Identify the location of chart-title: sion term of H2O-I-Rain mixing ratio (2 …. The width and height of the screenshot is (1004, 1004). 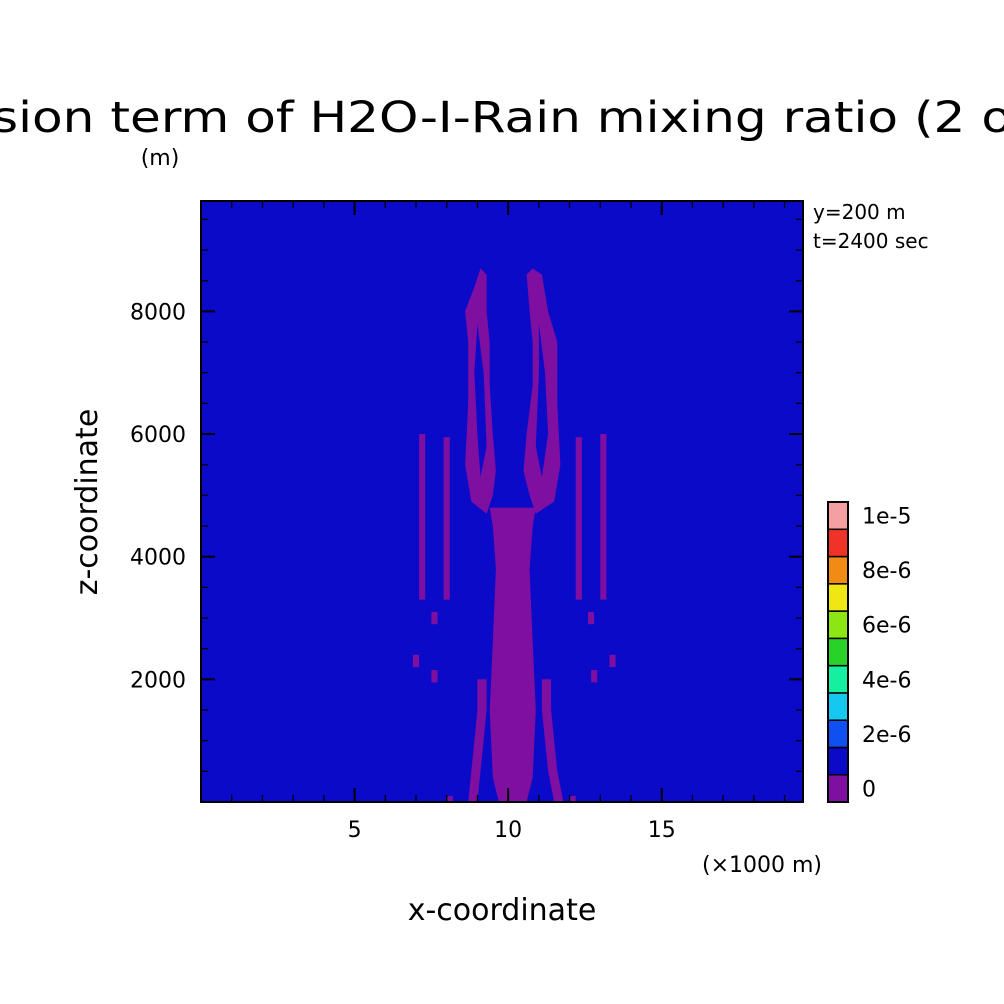
(502, 118).